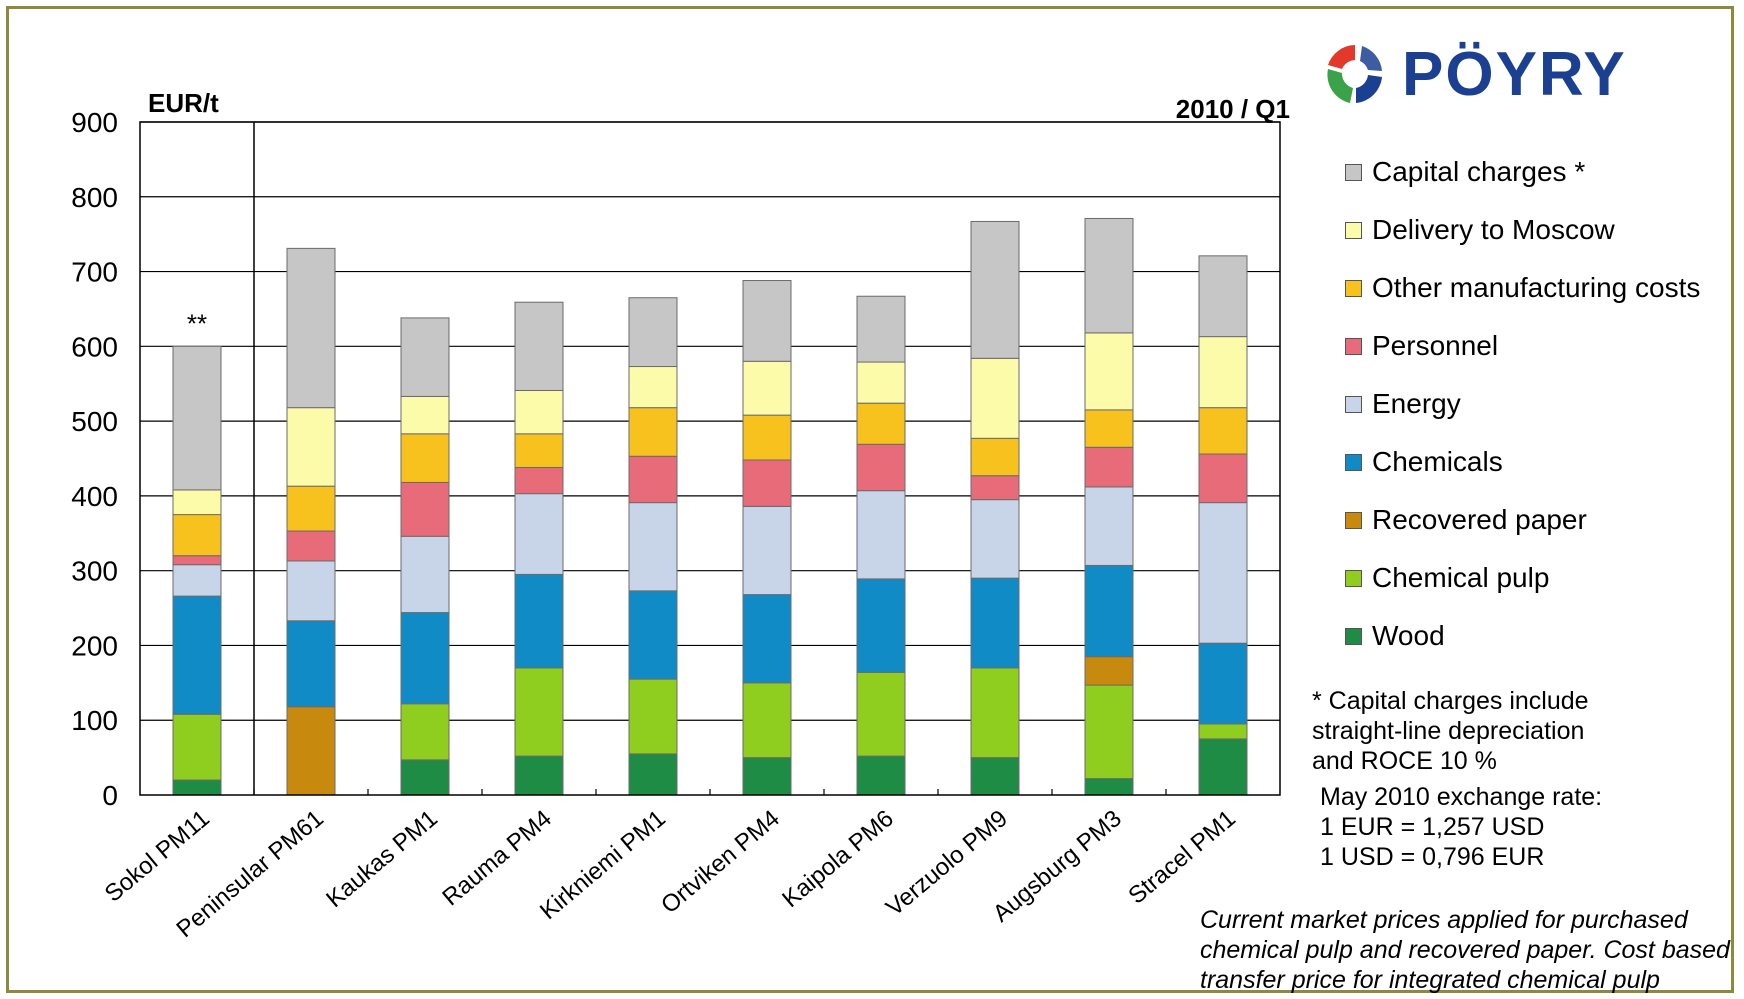  I want to click on y-tick-label: 100, so click(94, 720).